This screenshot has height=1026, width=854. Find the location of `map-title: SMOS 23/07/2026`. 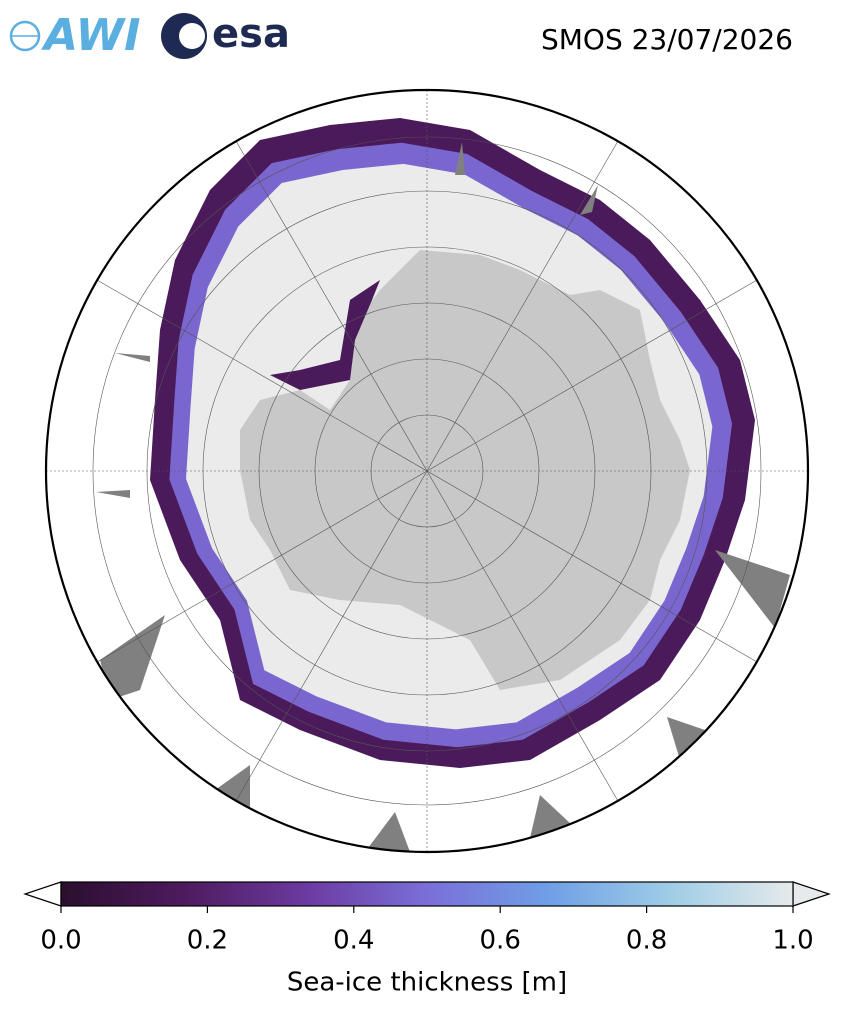

map-title: SMOS 23/07/2026 is located at coordinates (667, 39).